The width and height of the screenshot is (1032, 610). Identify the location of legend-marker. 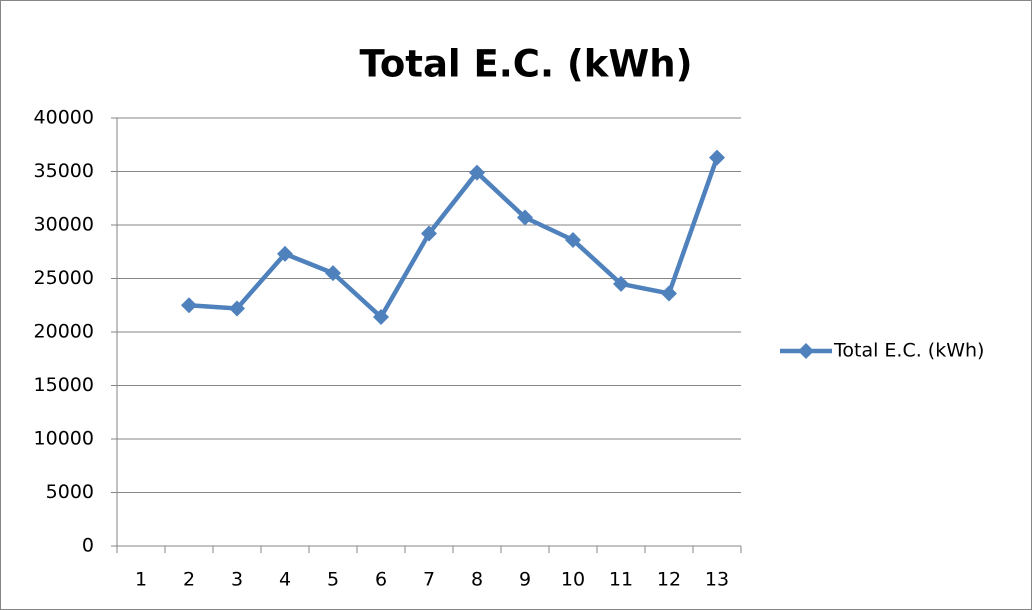
(806, 351).